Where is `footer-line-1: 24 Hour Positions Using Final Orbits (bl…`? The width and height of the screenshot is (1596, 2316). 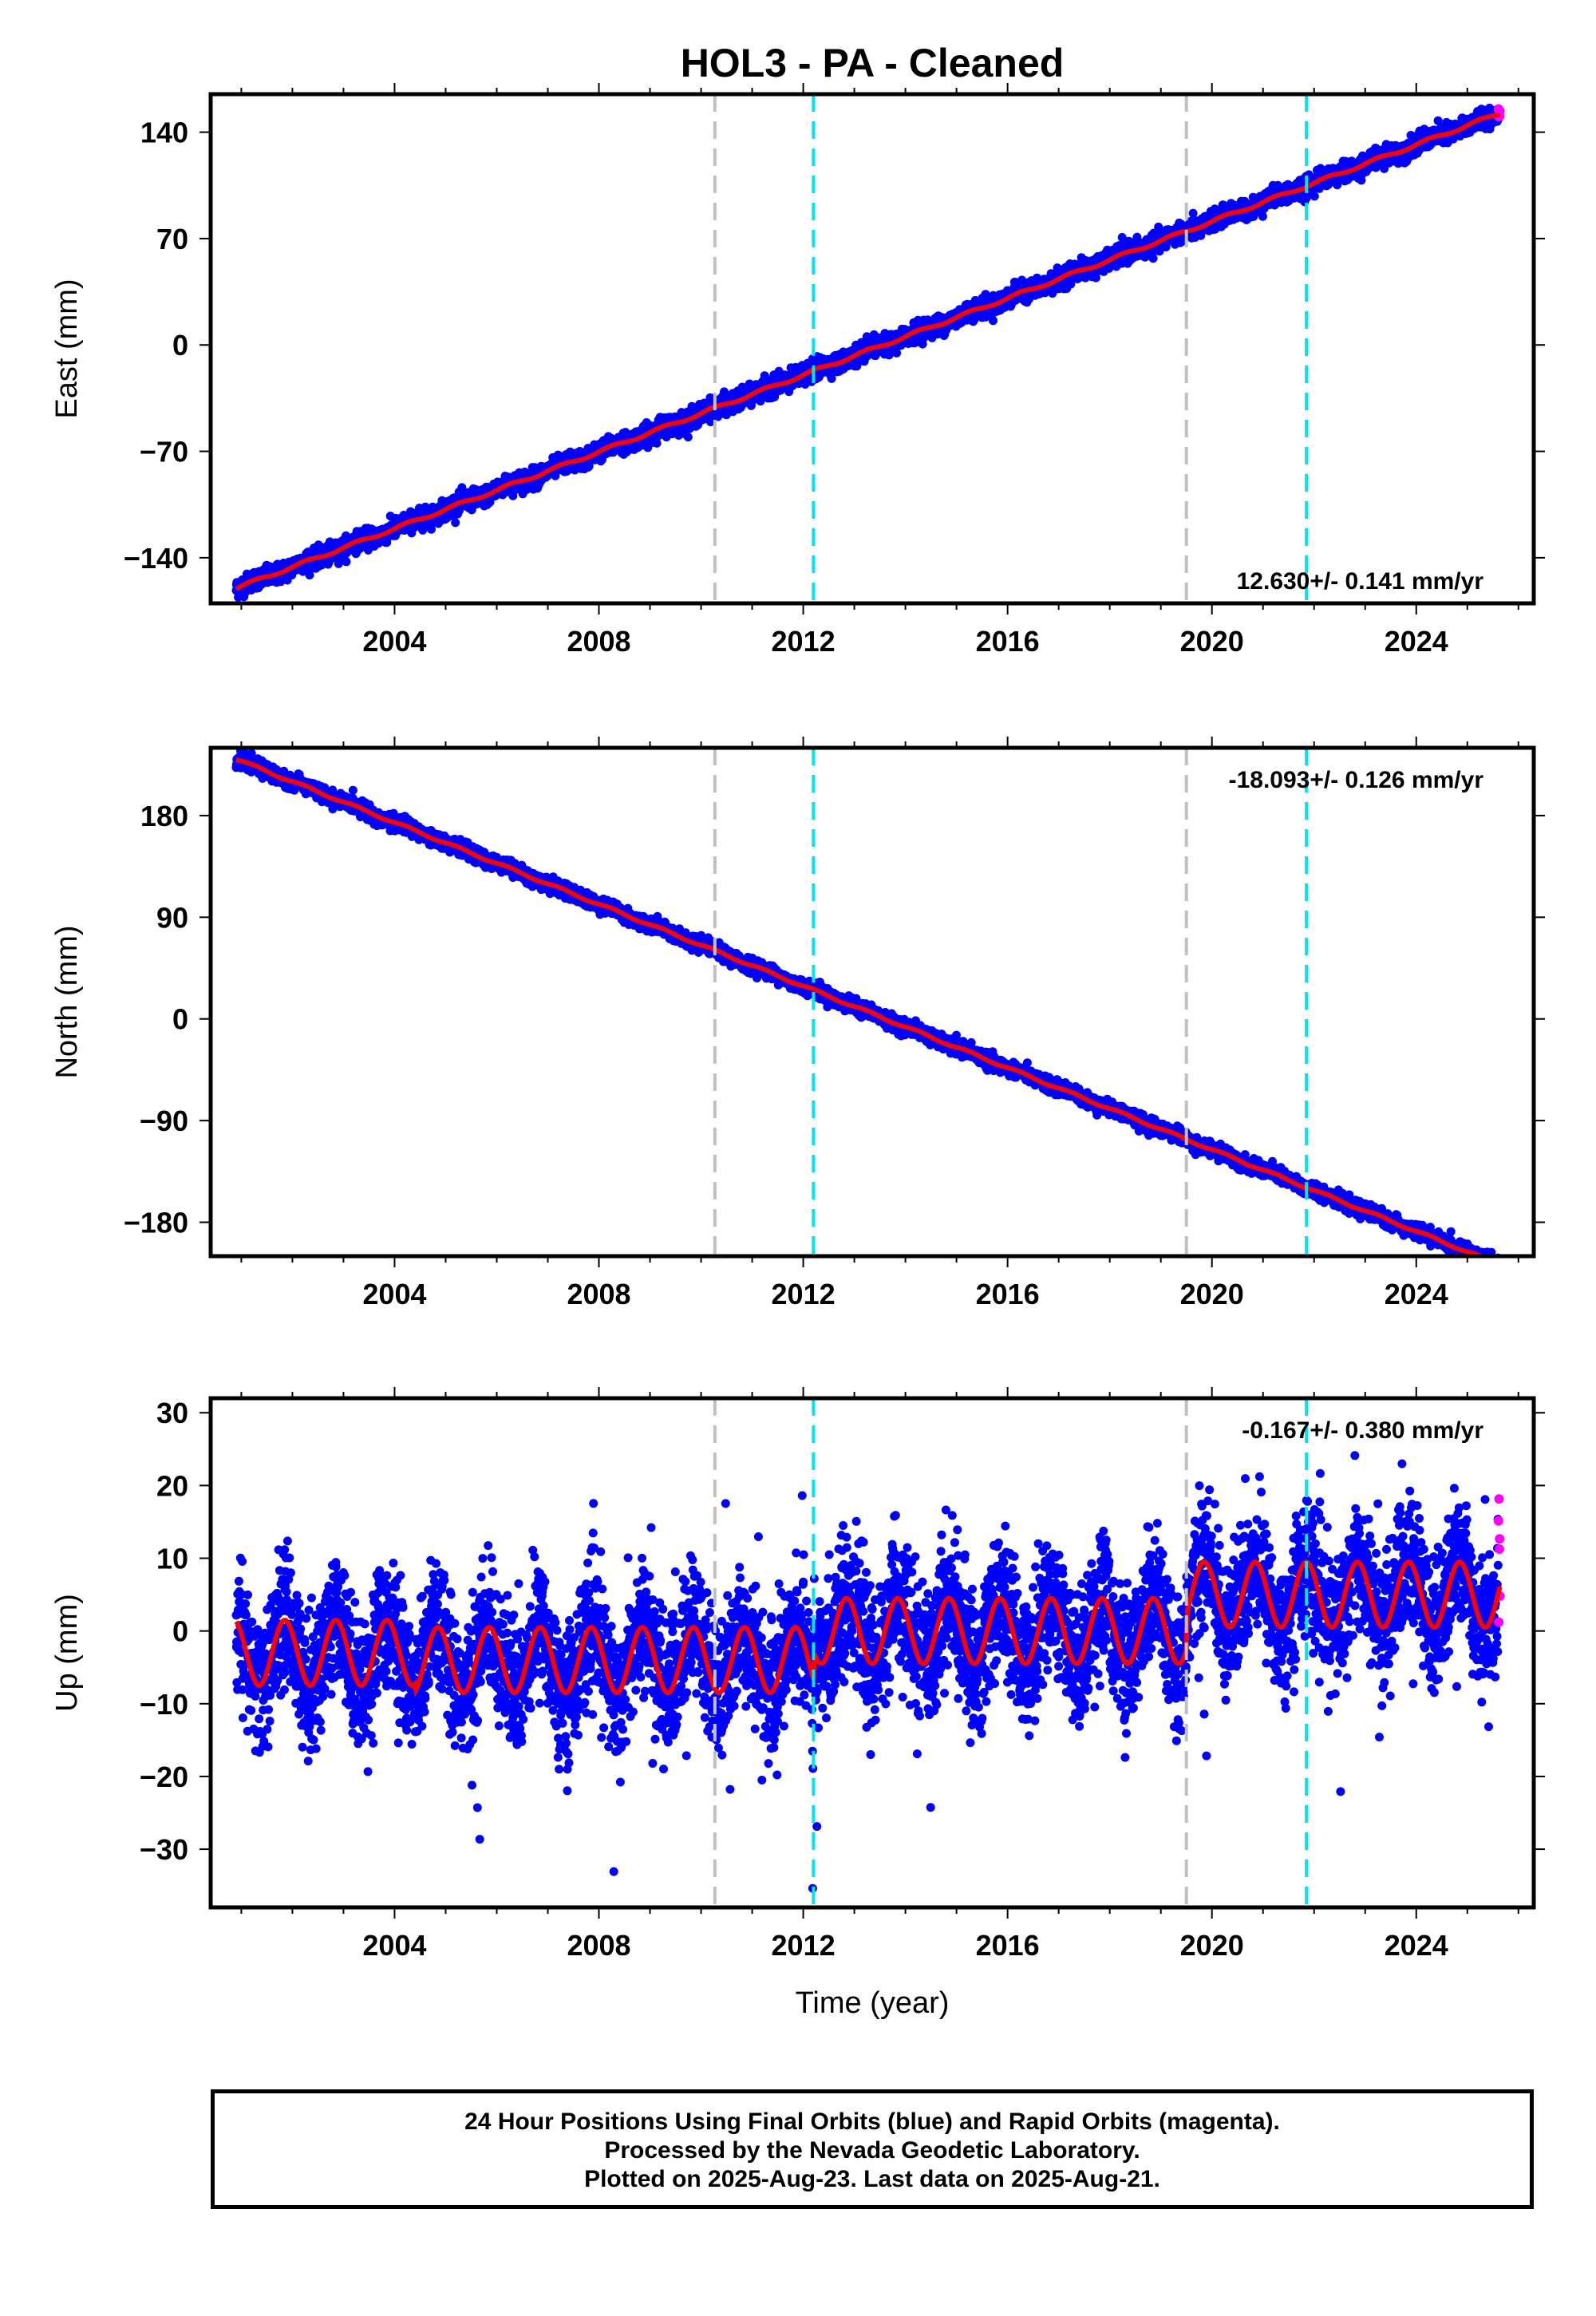
footer-line-1: 24 Hour Positions Using Final Orbits (bl… is located at coordinates (872, 2122).